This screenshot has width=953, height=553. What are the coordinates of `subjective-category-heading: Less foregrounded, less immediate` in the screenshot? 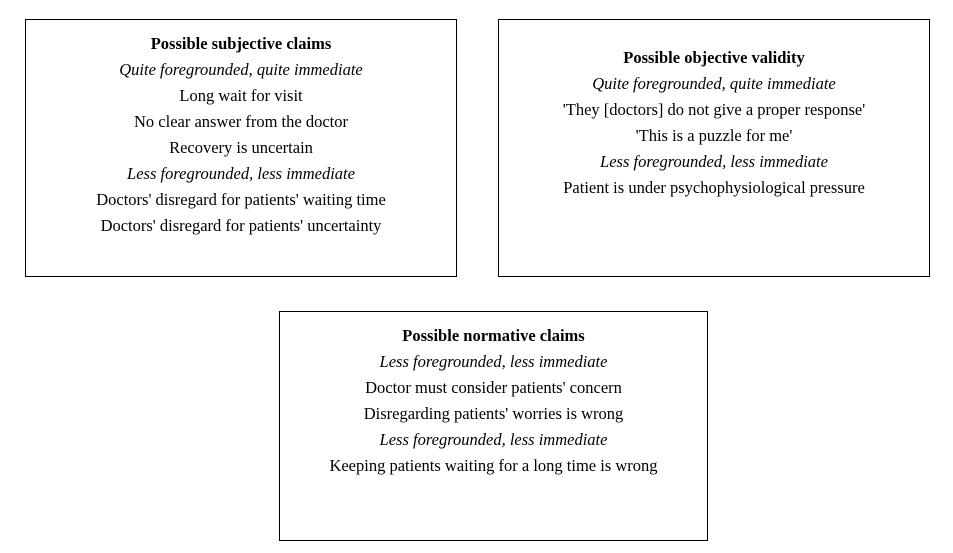 It's located at (241, 173).